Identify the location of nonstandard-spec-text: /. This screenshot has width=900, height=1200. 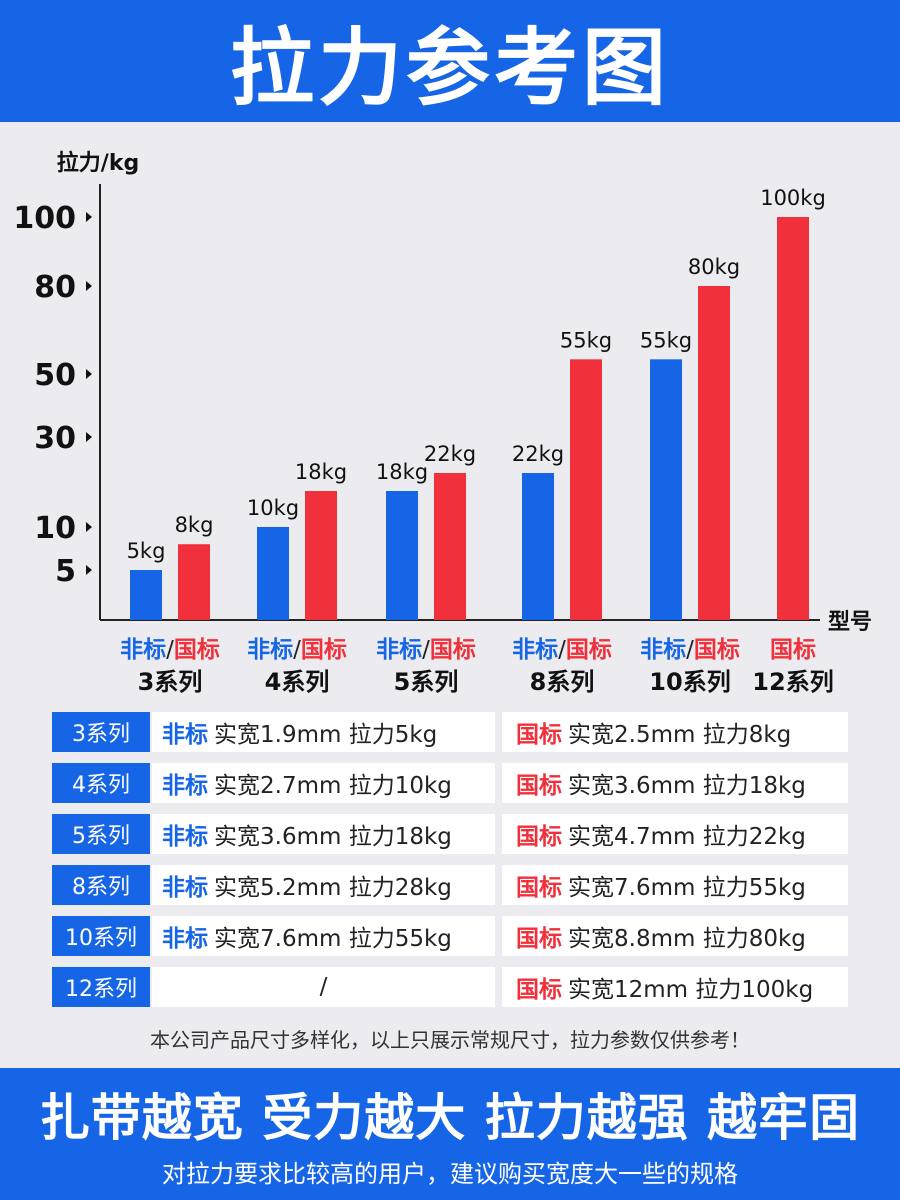
(323, 987).